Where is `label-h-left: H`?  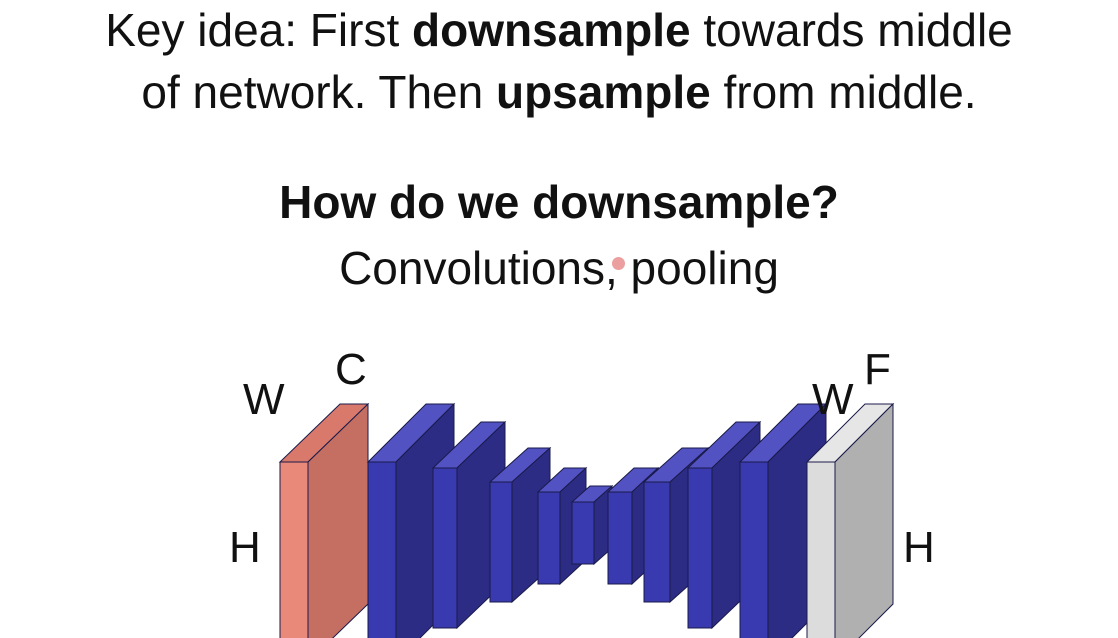 label-h-left: H is located at coordinates (245, 547).